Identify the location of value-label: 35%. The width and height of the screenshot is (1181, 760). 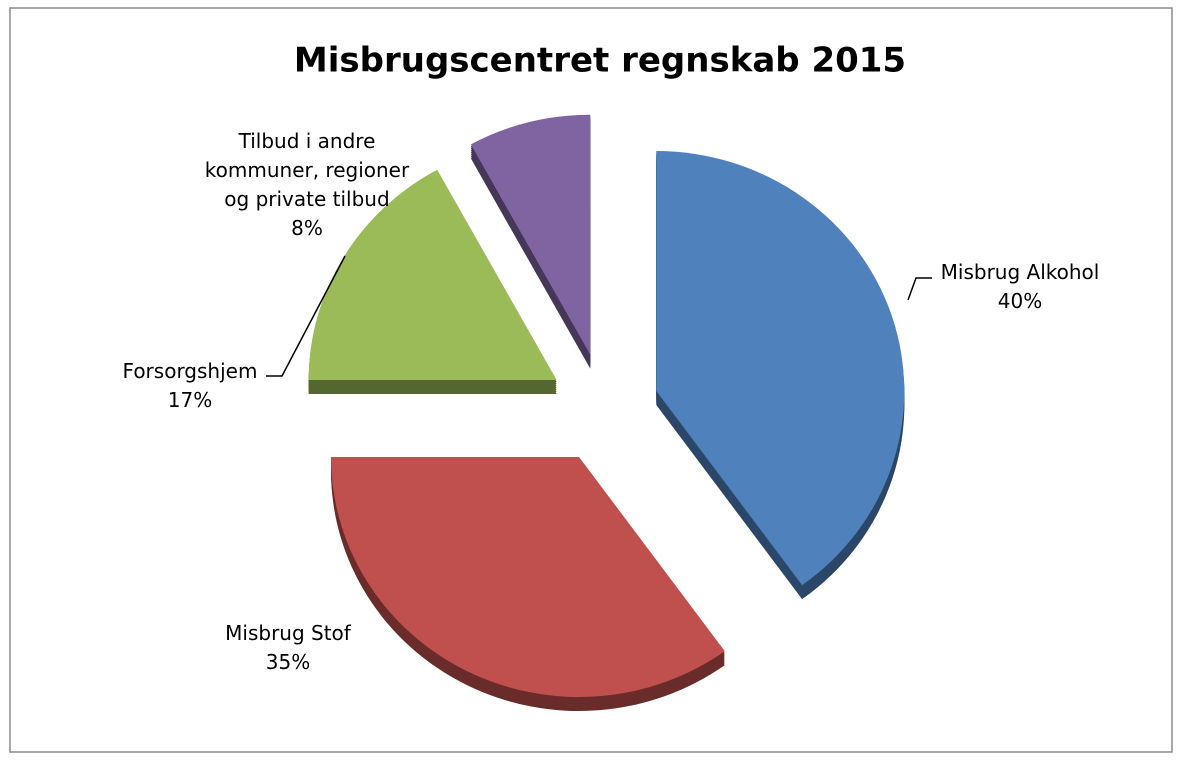
(288, 662).